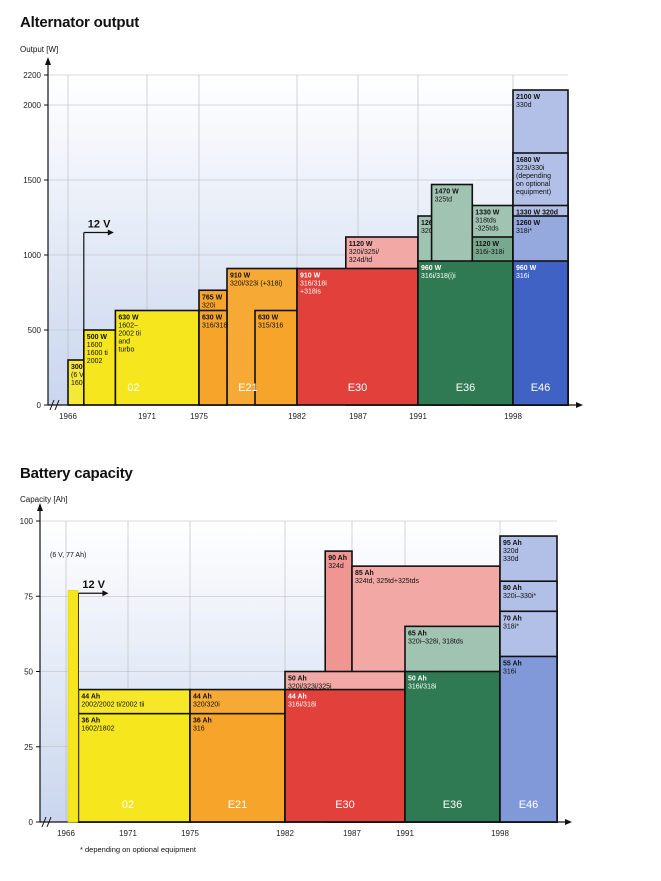 The height and width of the screenshot is (881, 661). What do you see at coordinates (270, 326) in the screenshot?
I see `alt-bar-label-line: 315/316` at bounding box center [270, 326].